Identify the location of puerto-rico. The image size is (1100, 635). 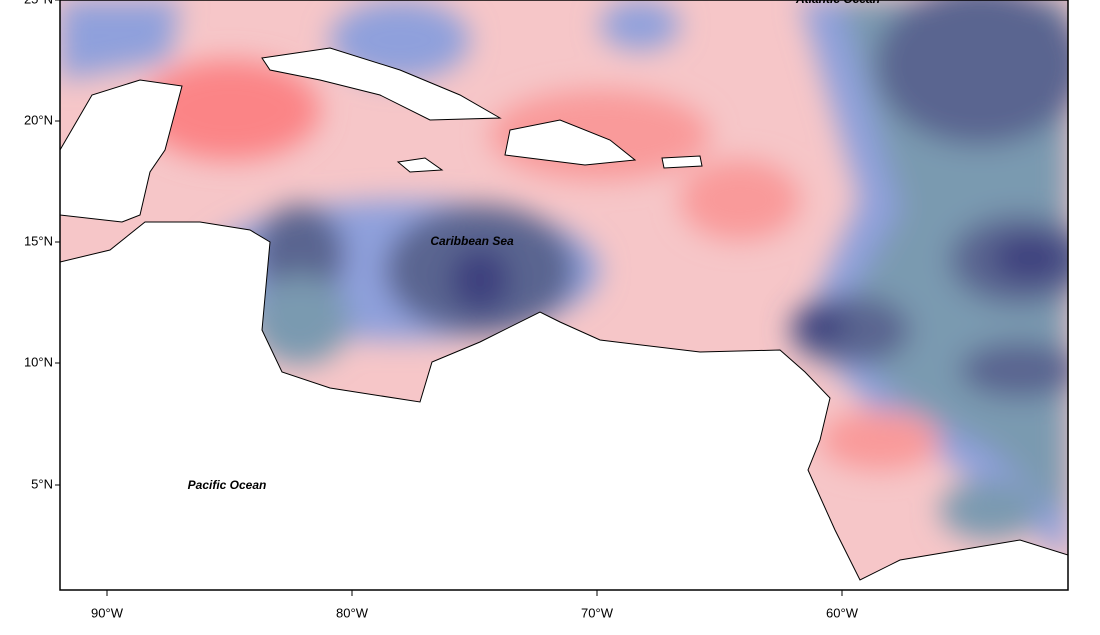
(682, 162).